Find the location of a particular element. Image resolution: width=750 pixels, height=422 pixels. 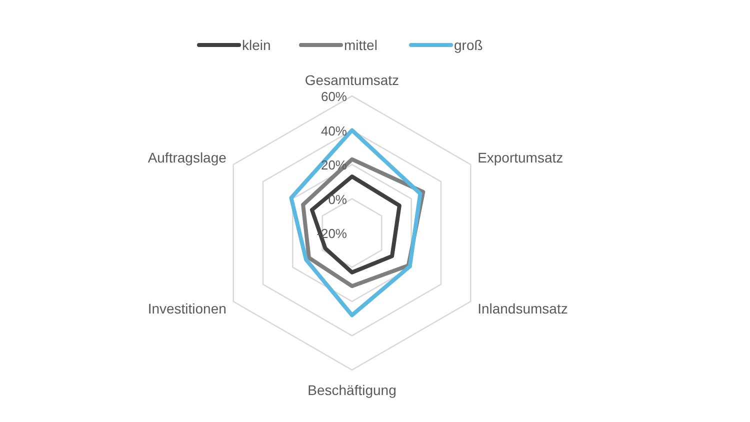

spoke-label: Gesamtumsatz is located at coordinates (352, 80).